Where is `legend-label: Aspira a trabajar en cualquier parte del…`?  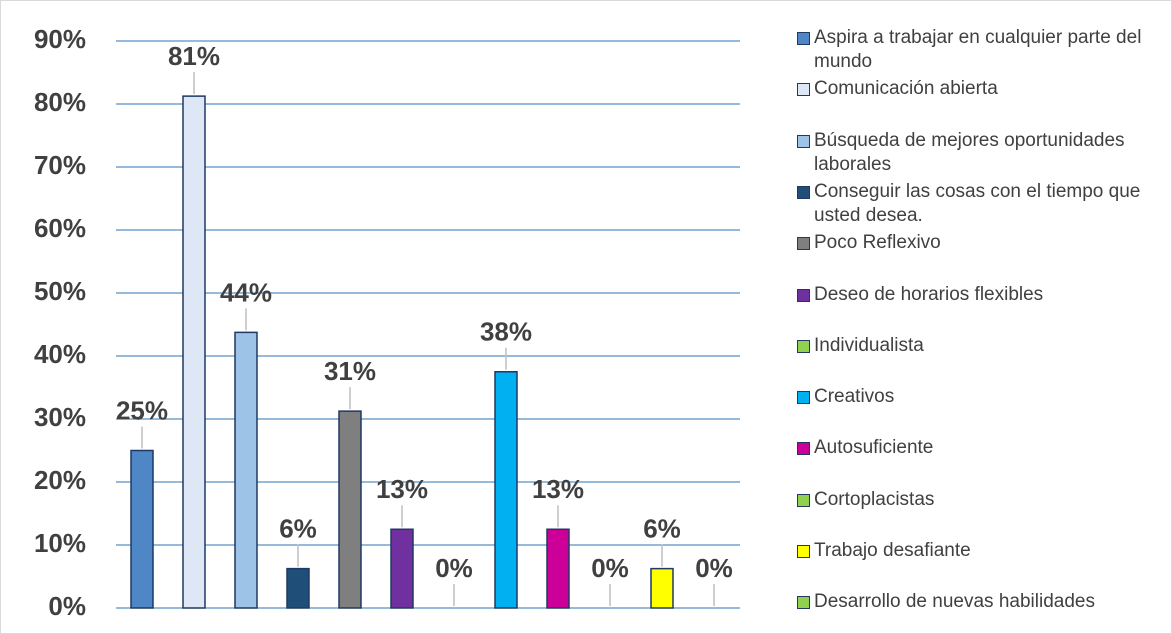
legend-label: Aspira a trabajar en cualquier parte del… is located at coordinates (978, 49).